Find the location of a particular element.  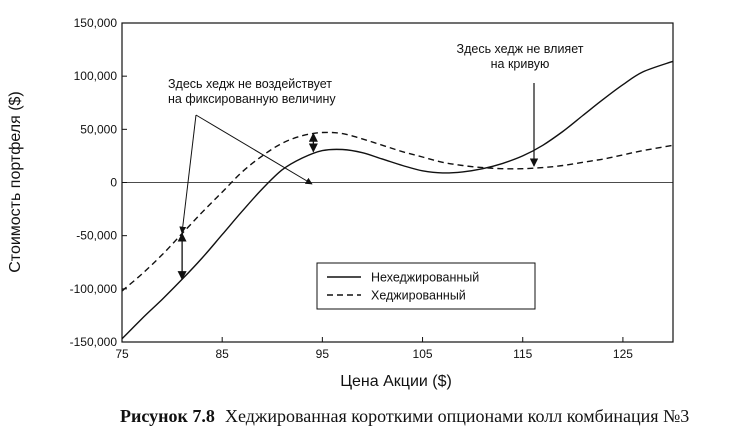

y-tick-label: -150,000 is located at coordinates (94, 342).